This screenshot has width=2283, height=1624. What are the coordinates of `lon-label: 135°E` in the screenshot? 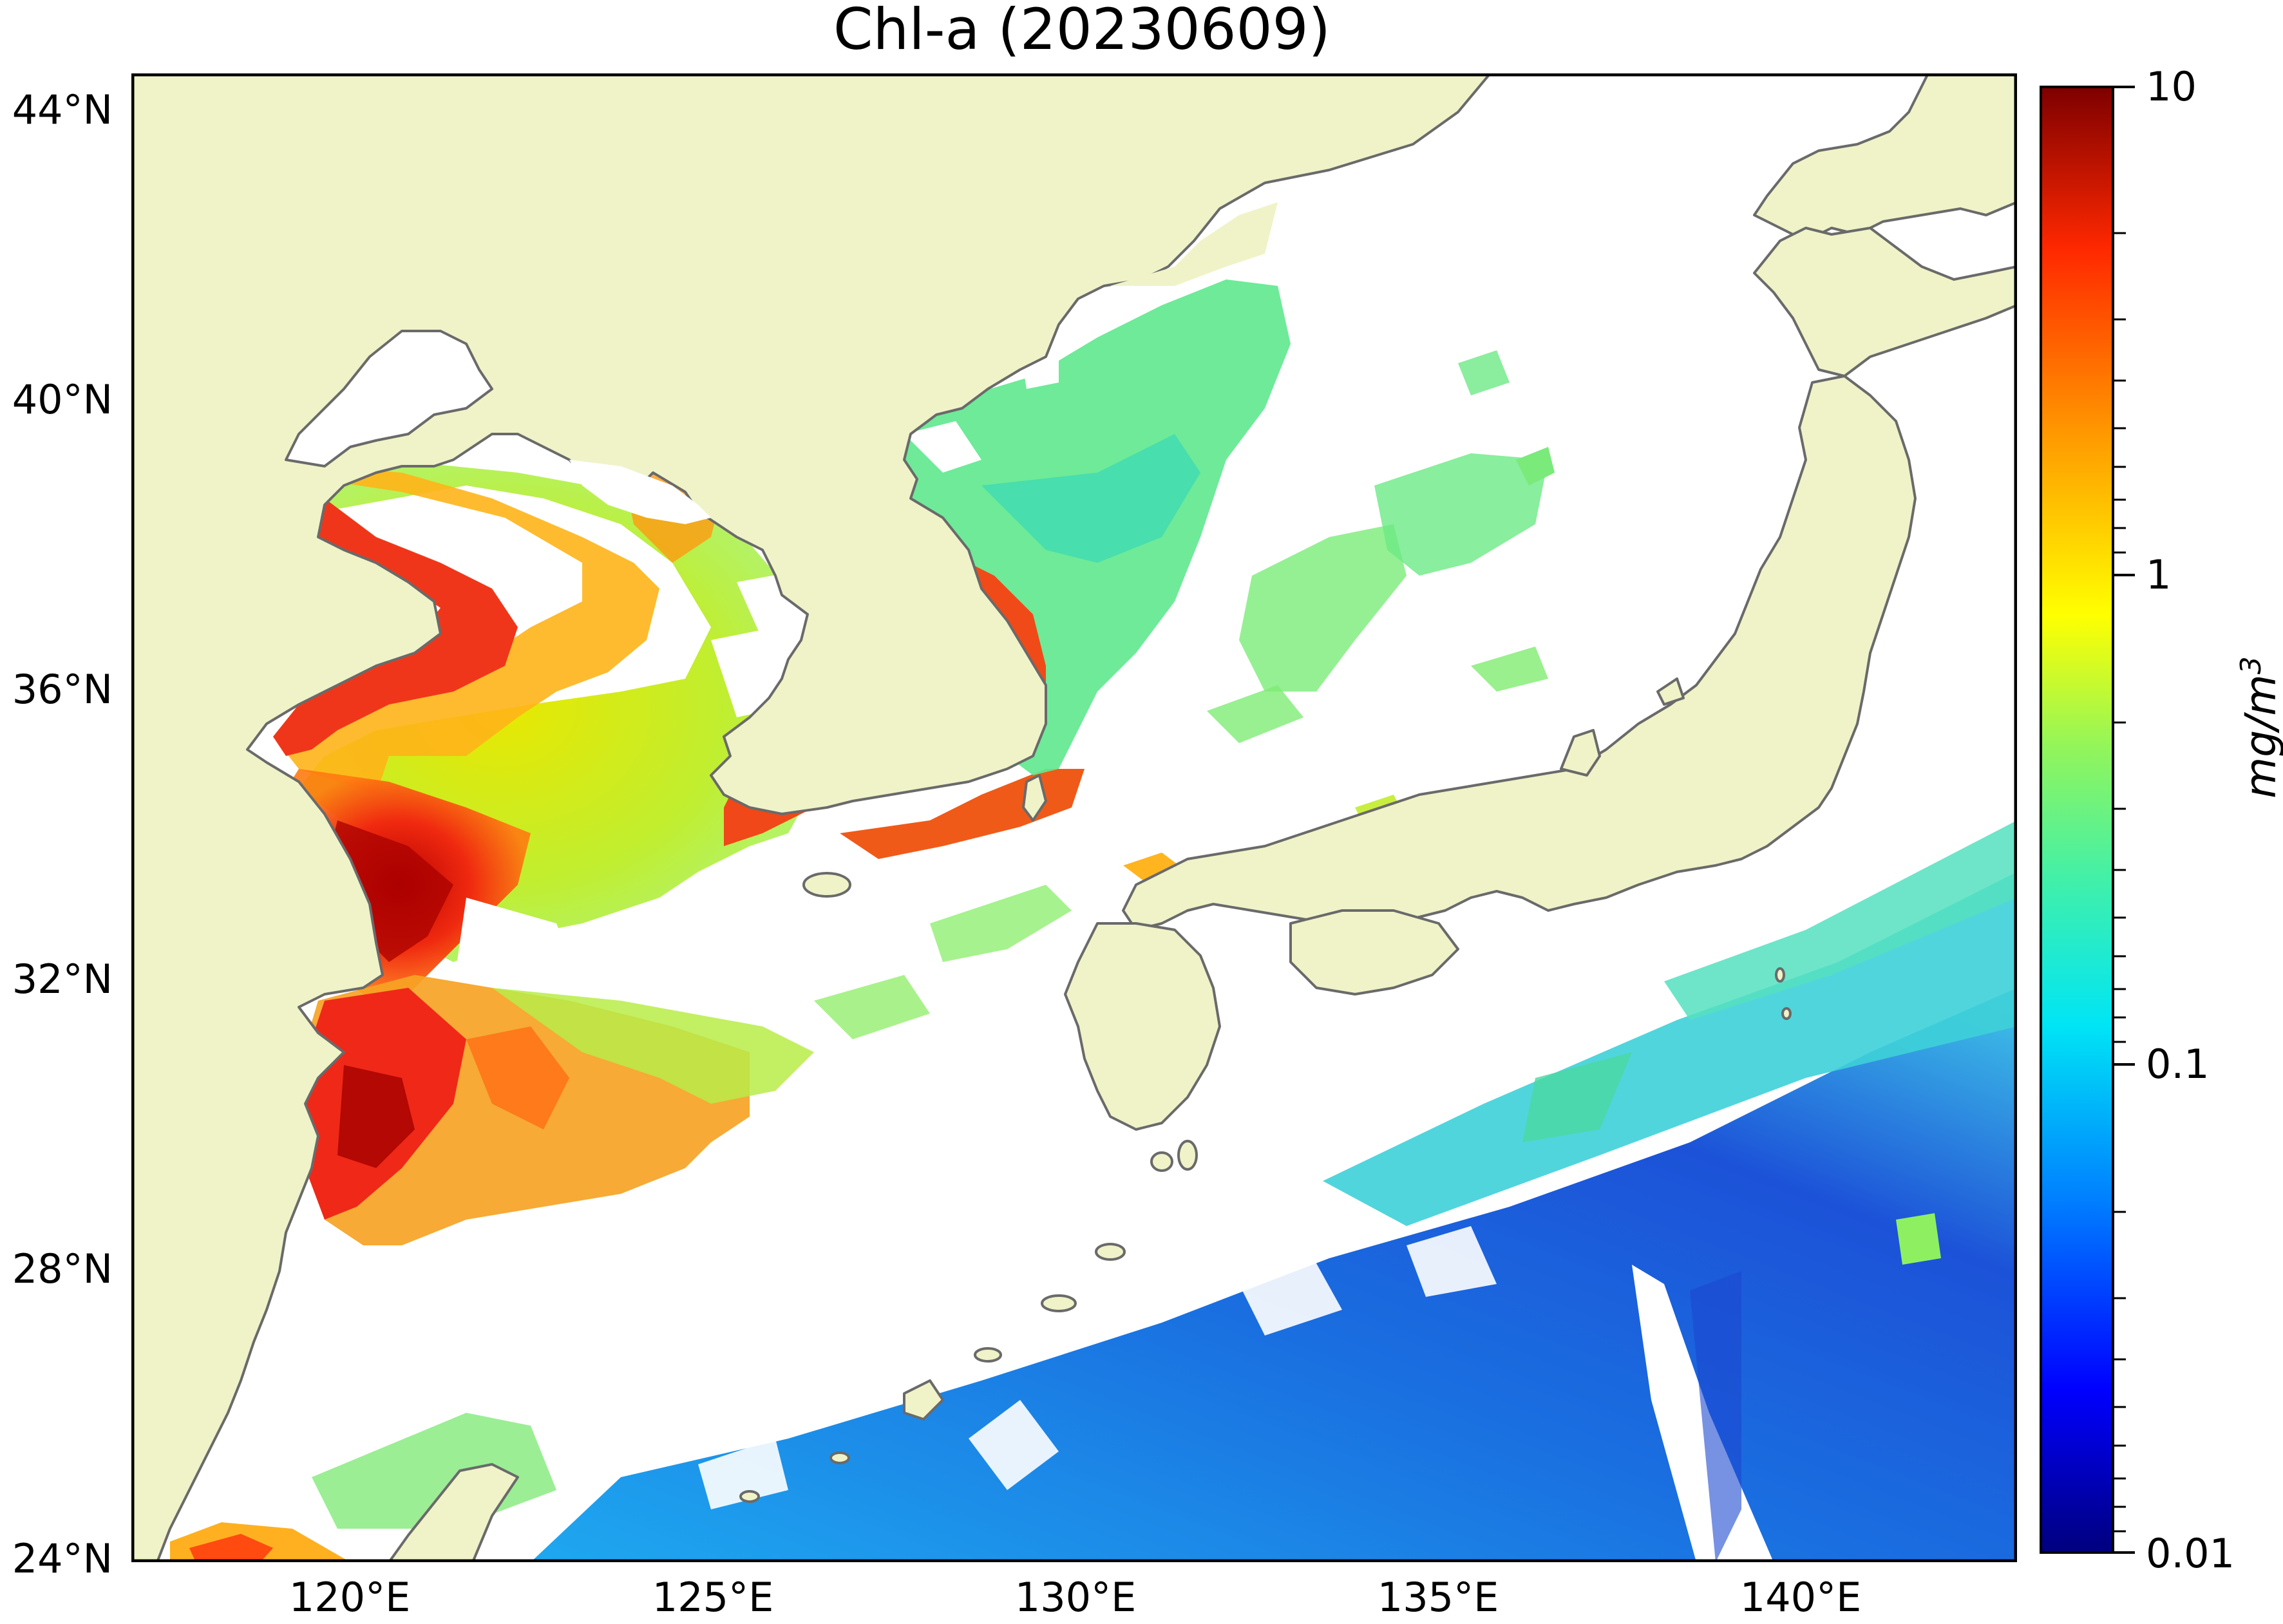 It's located at (1438, 1598).